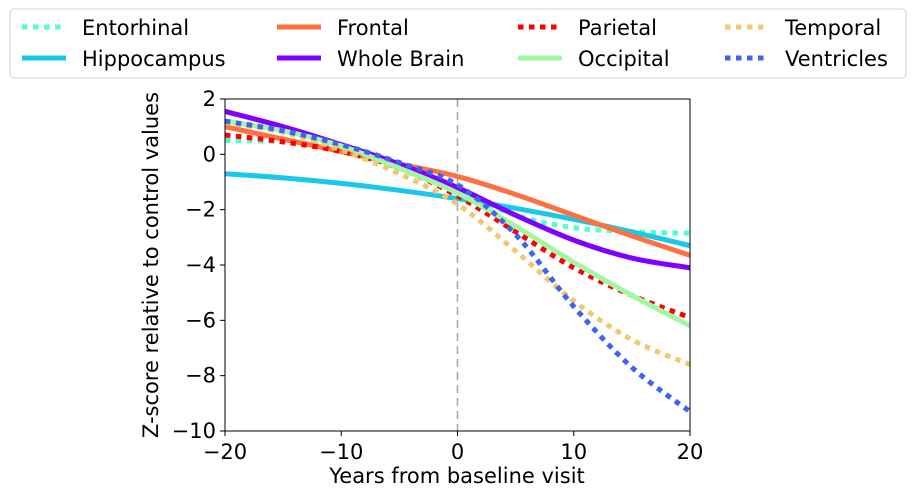 The image size is (915, 496). I want to click on x-tick-label: −20, so click(225, 452).